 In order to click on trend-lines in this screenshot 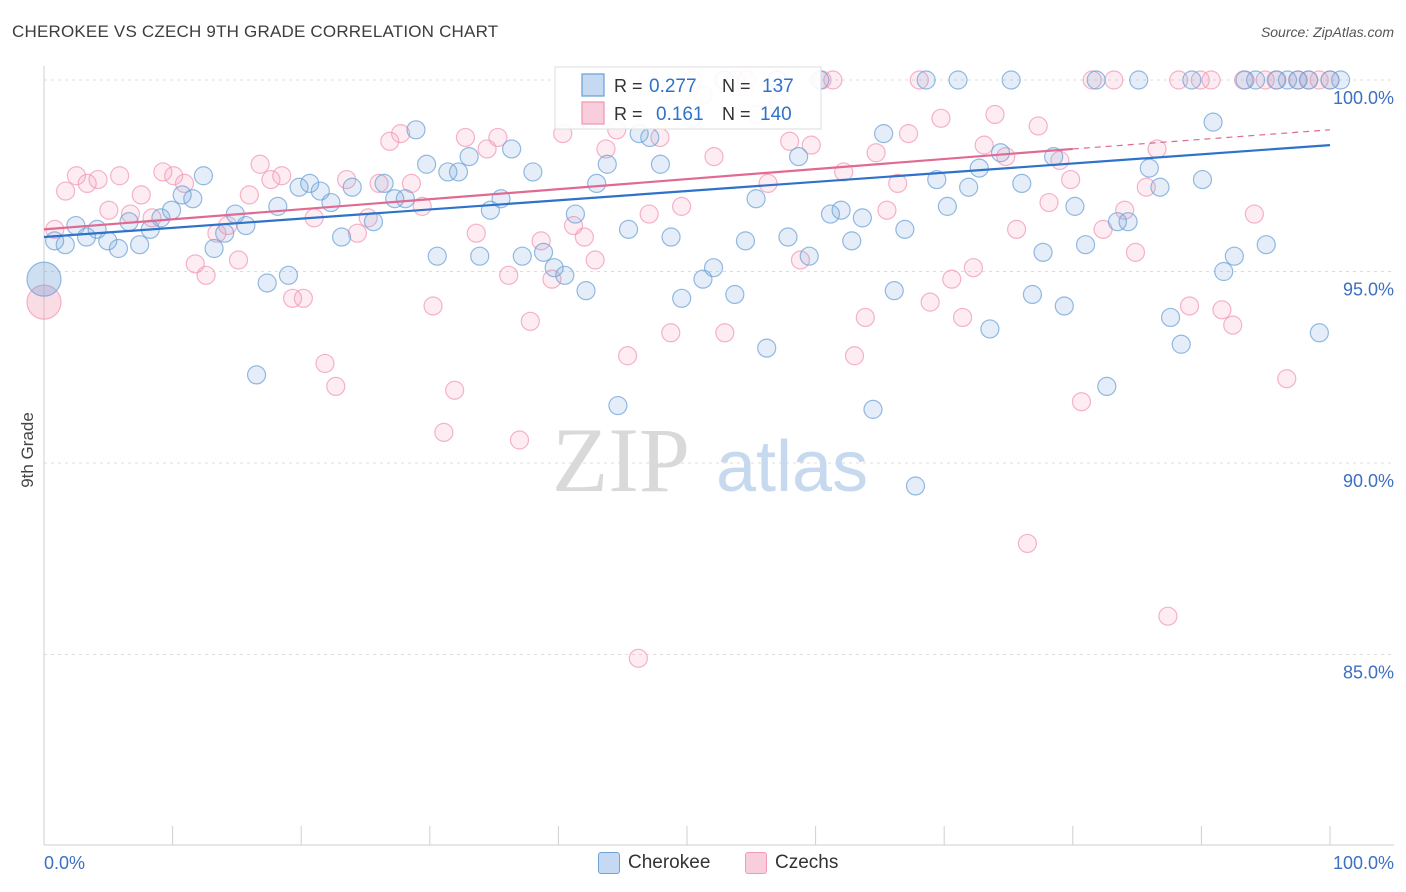, I will do `click(687, 184)`.